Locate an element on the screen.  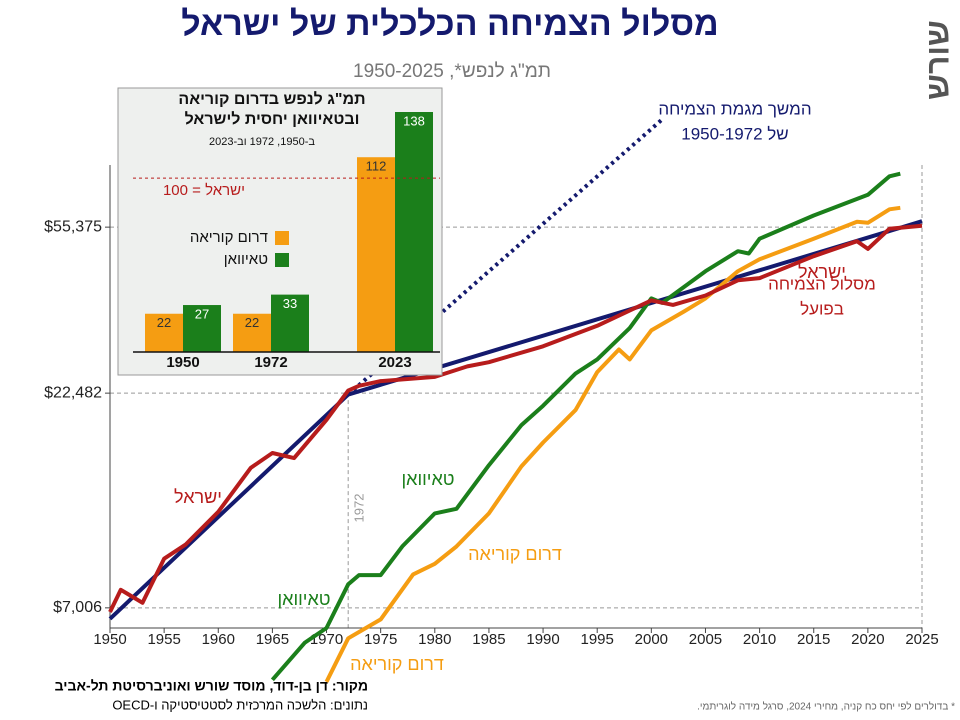
y-tick-label: $7,006 is located at coordinates (77, 607).